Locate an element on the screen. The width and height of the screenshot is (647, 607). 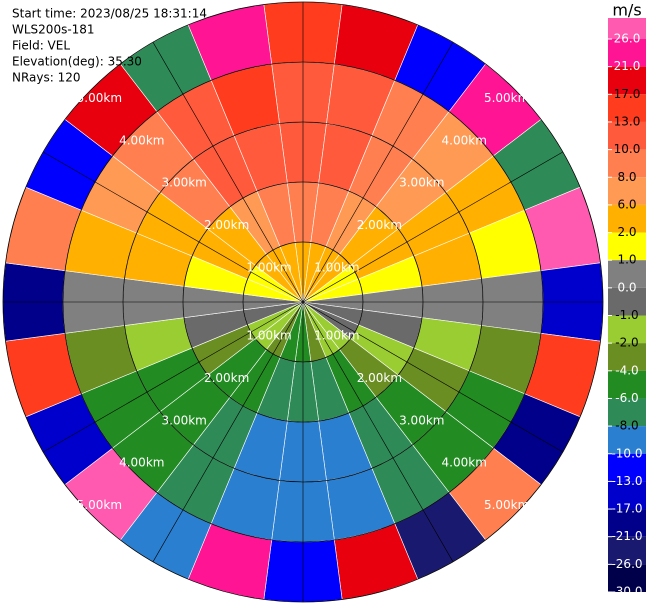
info-line: Elevation(deg): 35.30 is located at coordinates (77, 62).